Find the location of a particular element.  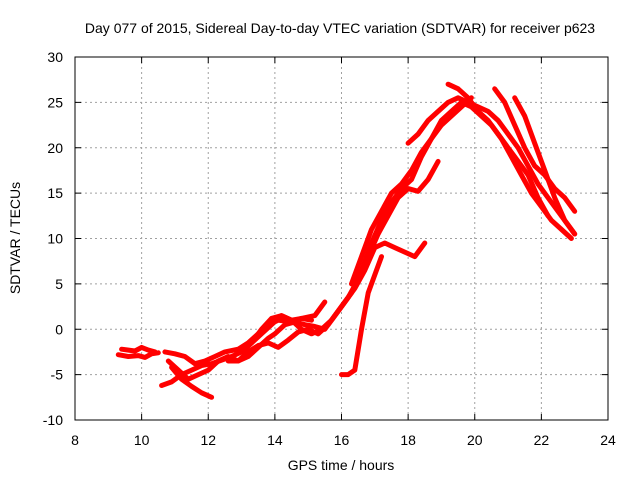

x-tick-label: 10 is located at coordinates (142, 440).